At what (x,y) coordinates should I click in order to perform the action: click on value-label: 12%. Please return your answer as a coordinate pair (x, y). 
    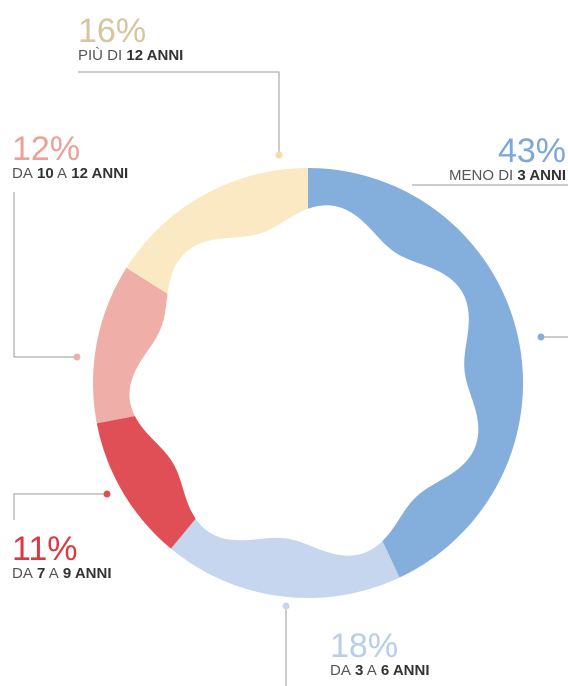
    Looking at the image, I should click on (46, 149).